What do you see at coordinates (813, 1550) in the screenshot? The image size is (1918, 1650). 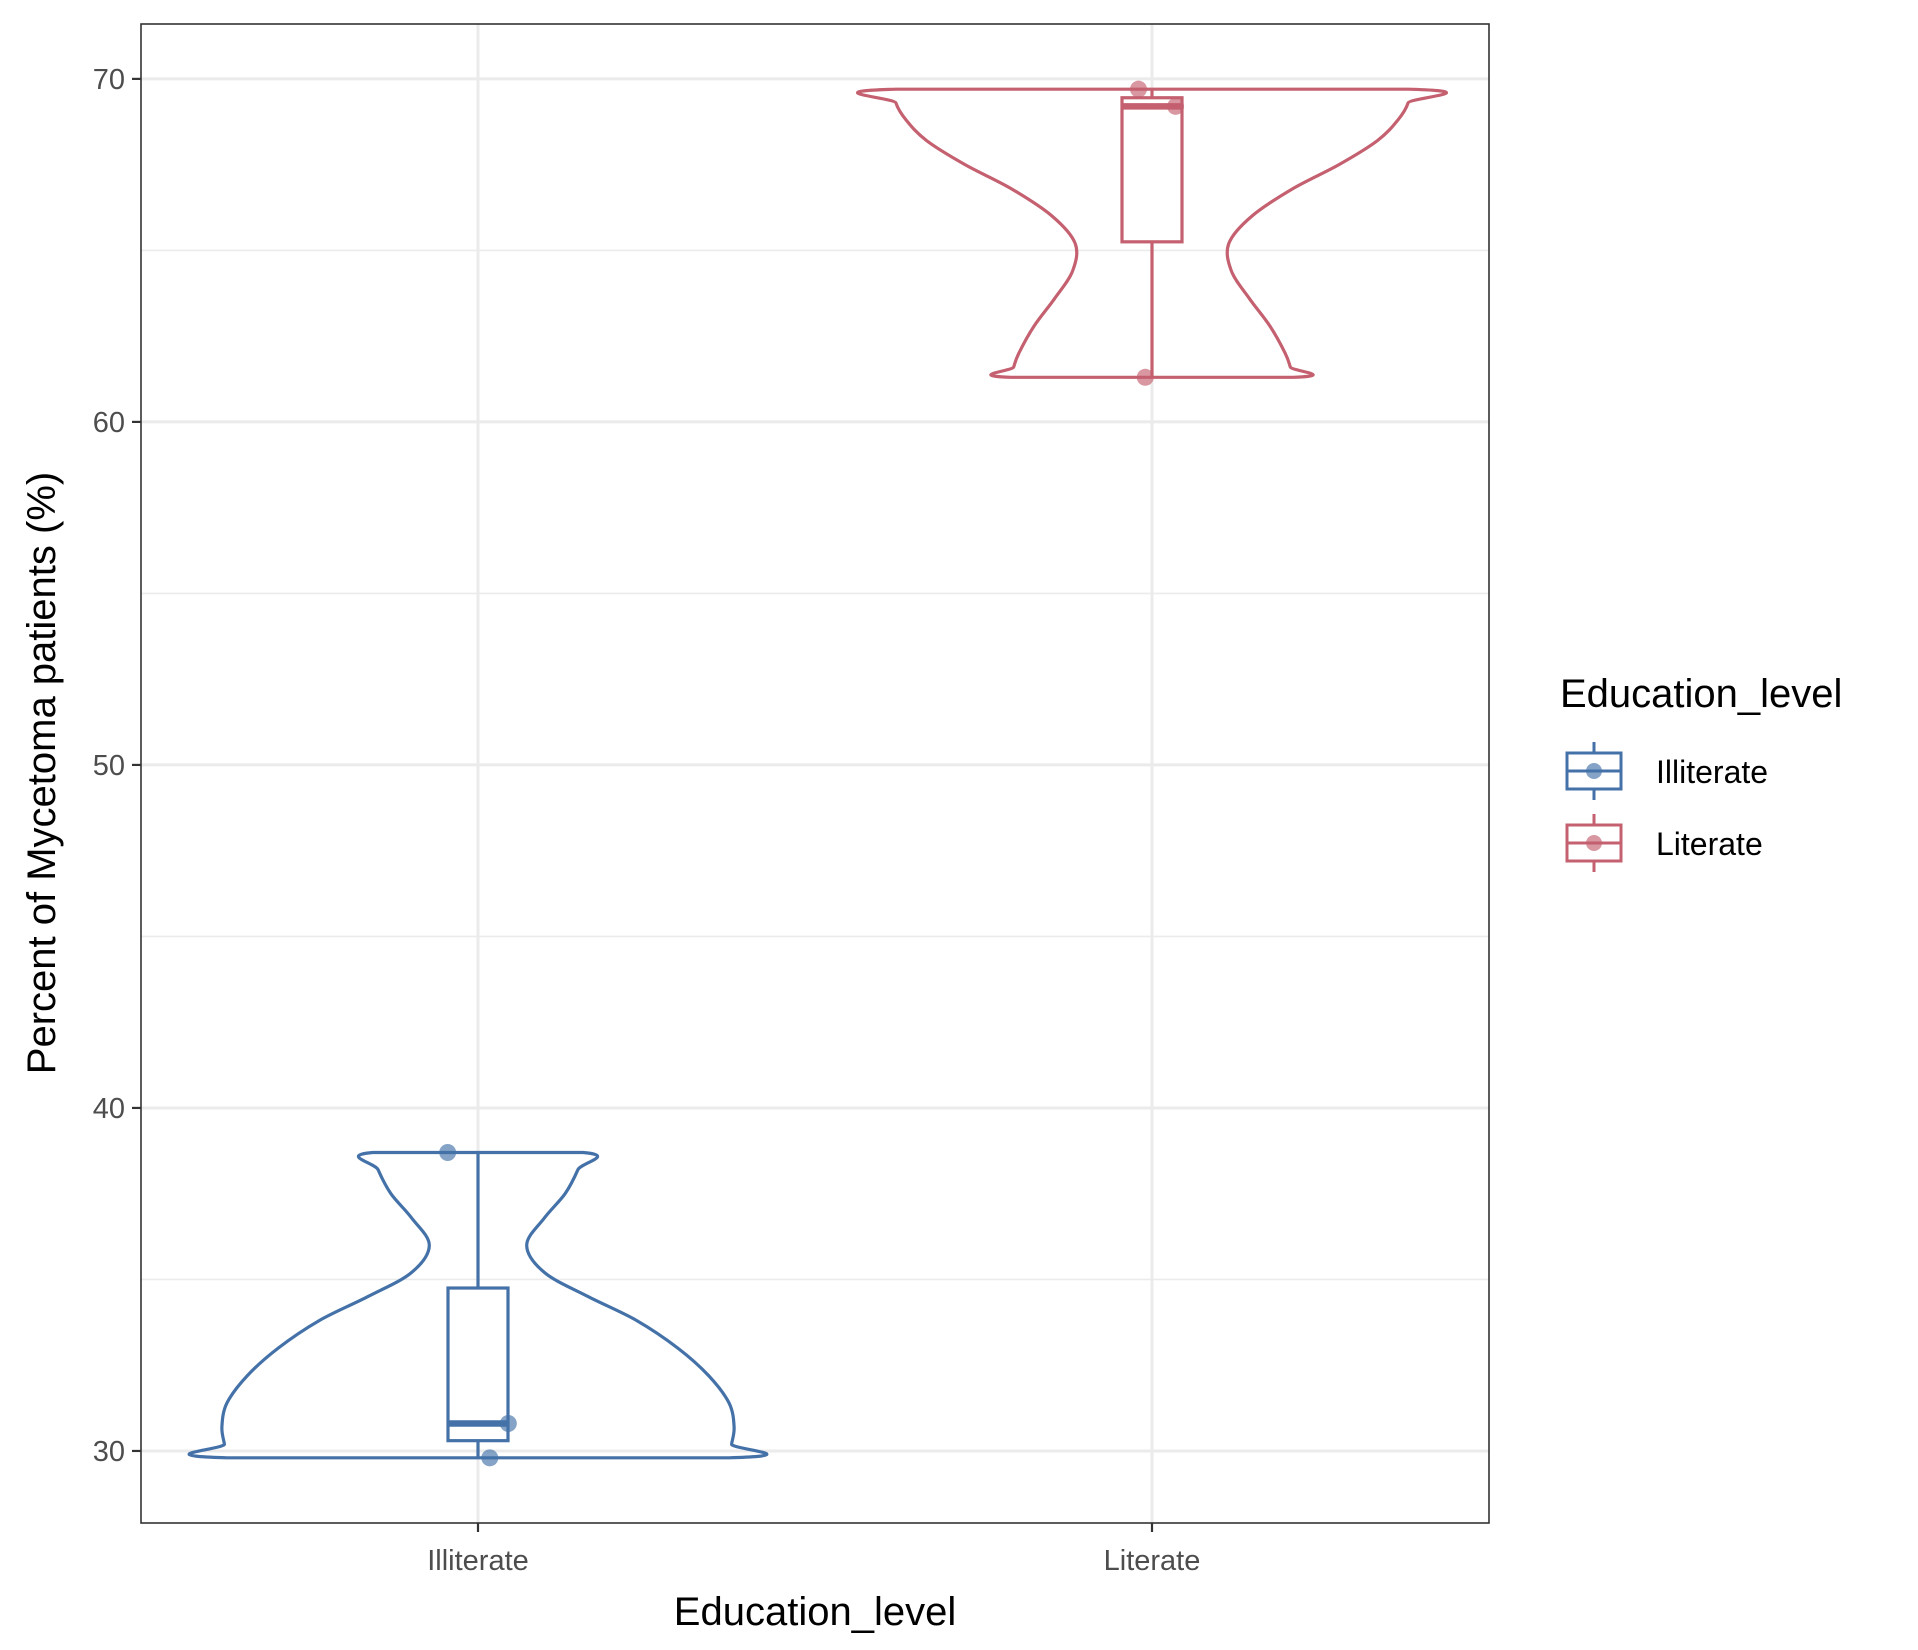 I see `x-axis: Illiterate Literate` at bounding box center [813, 1550].